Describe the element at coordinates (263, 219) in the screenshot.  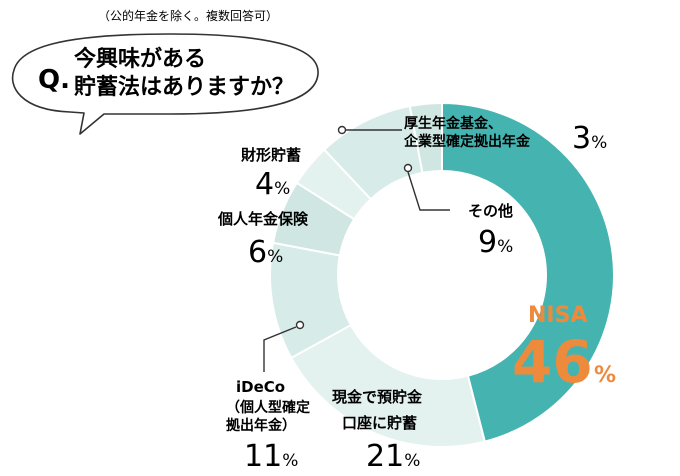
I see `label-kojin-nenkin: 個人年金保険` at that location.